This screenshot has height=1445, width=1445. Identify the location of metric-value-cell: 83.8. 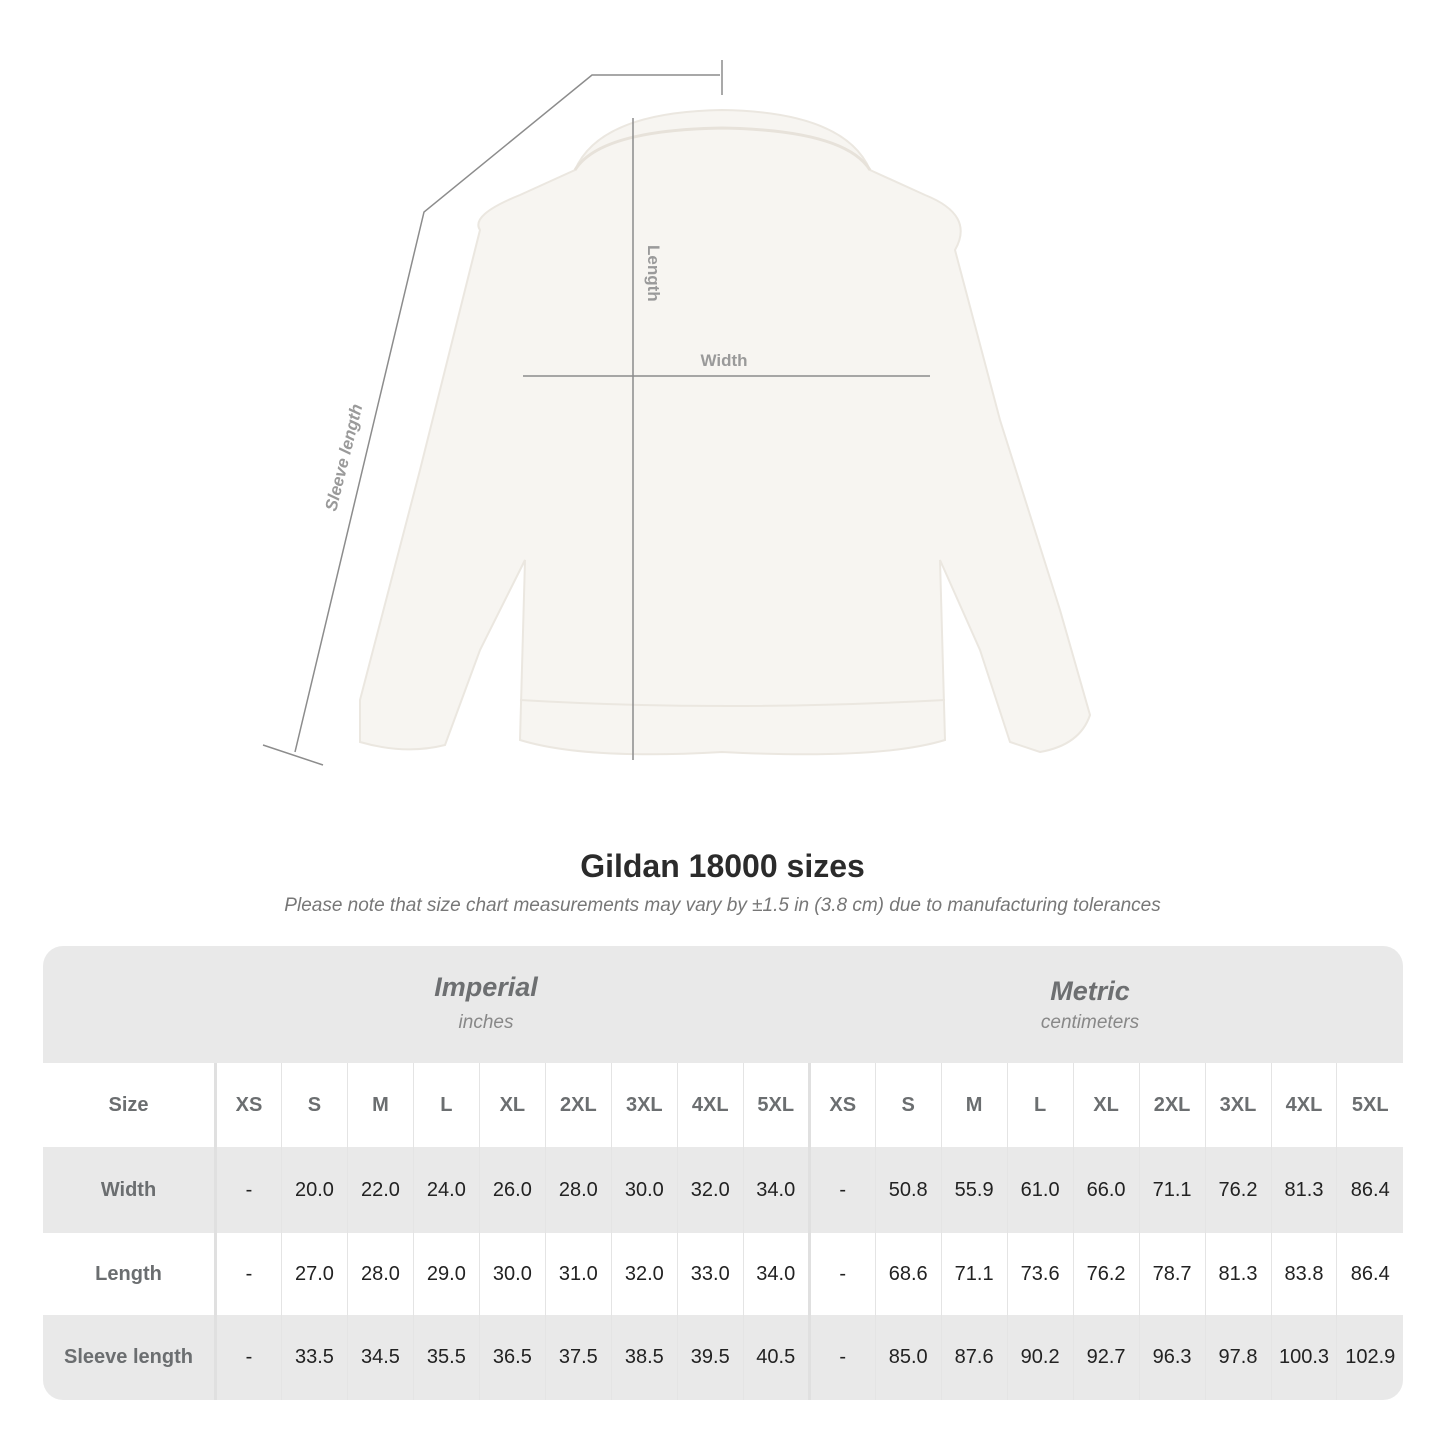
(1303, 1274).